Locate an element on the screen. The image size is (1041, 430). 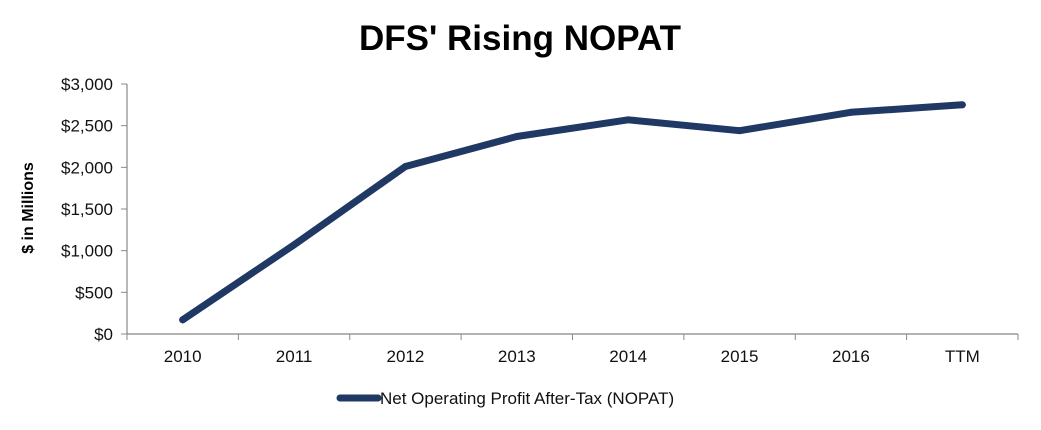
x-tick-labels: 2010 2011 2012 2013 2014 2015 2016 TTM is located at coordinates (572, 356).